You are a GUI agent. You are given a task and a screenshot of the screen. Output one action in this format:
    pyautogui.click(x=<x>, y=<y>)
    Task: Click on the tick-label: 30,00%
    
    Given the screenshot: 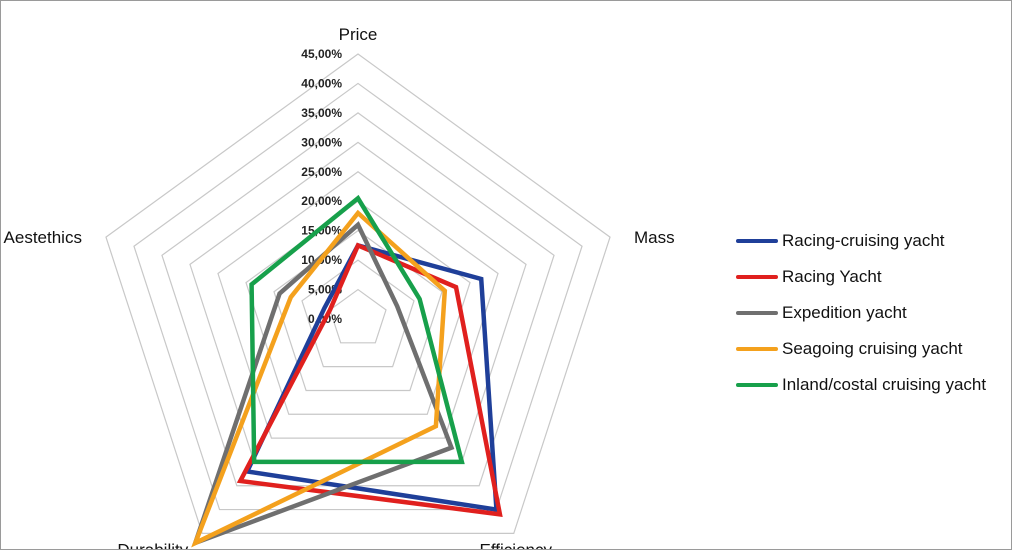 What is the action you would take?
    pyautogui.click(x=321, y=142)
    